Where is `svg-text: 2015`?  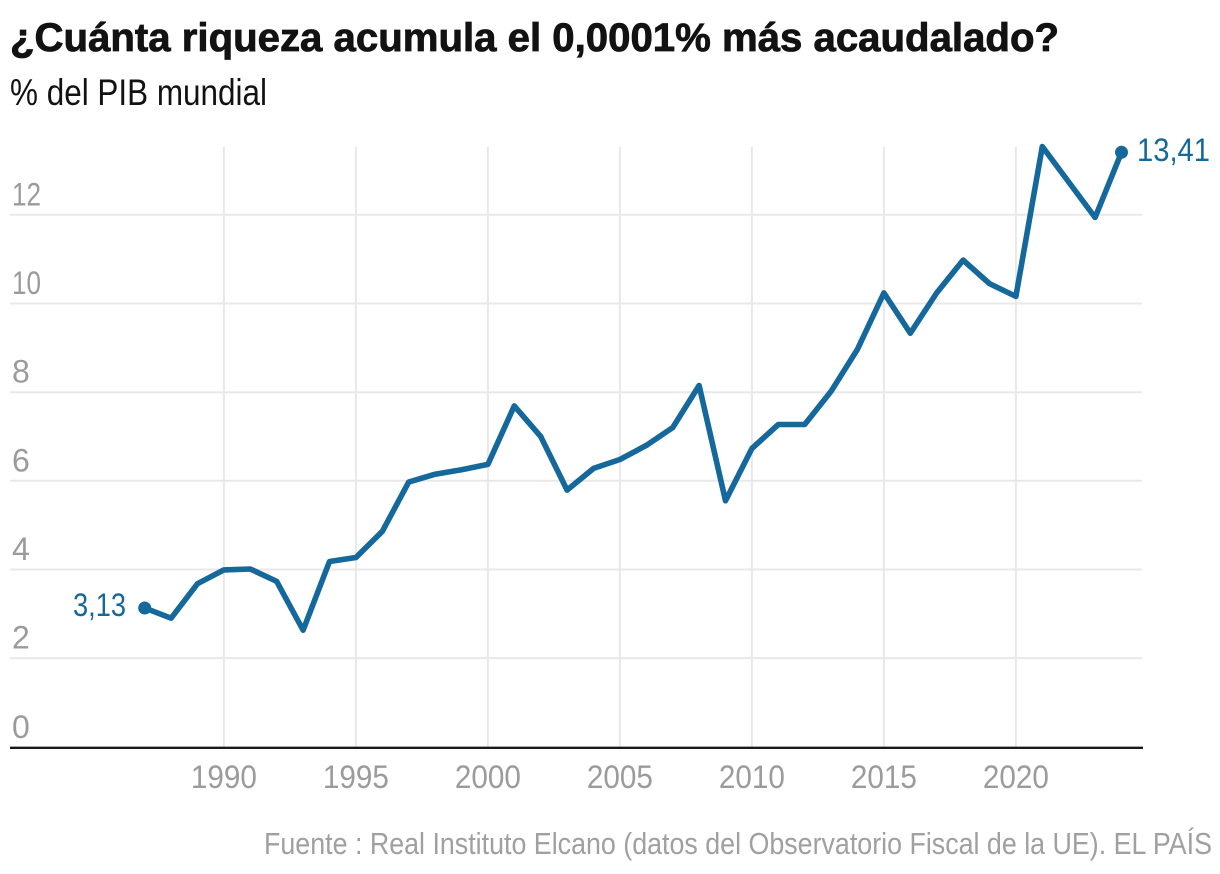
svg-text: 2015 is located at coordinates (884, 777).